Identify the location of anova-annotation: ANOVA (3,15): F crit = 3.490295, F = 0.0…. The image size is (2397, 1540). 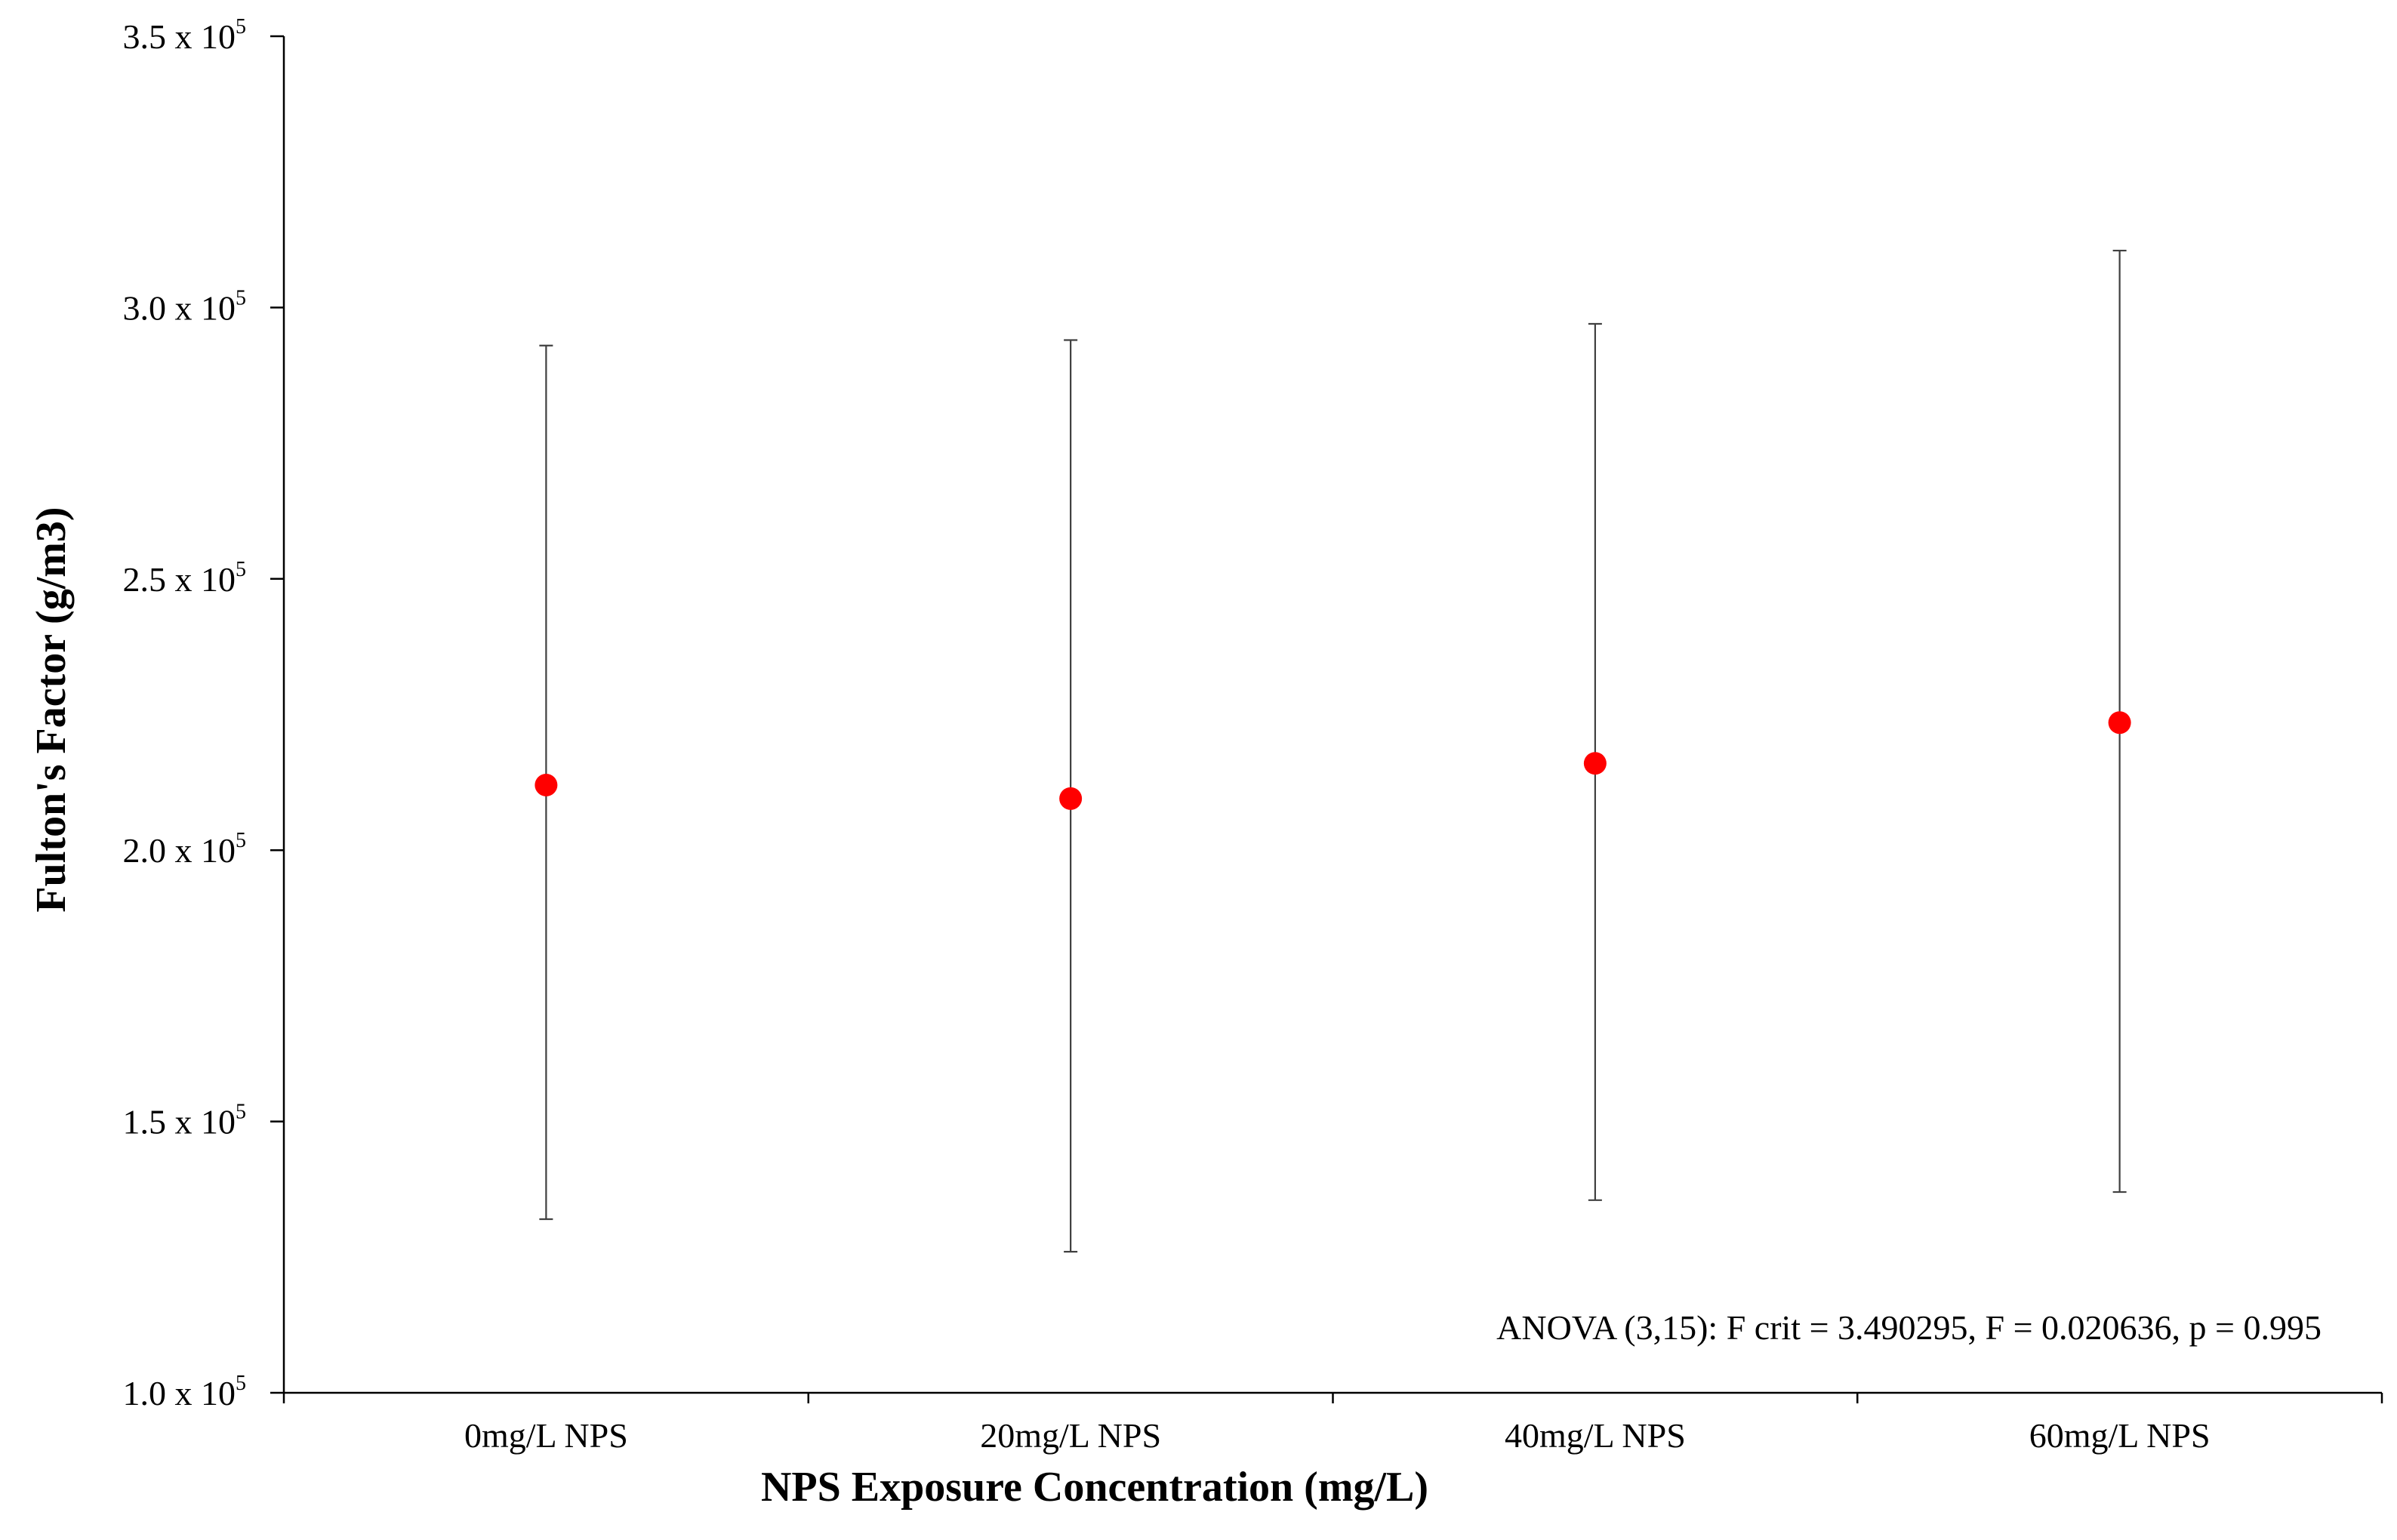
(1909, 1327).